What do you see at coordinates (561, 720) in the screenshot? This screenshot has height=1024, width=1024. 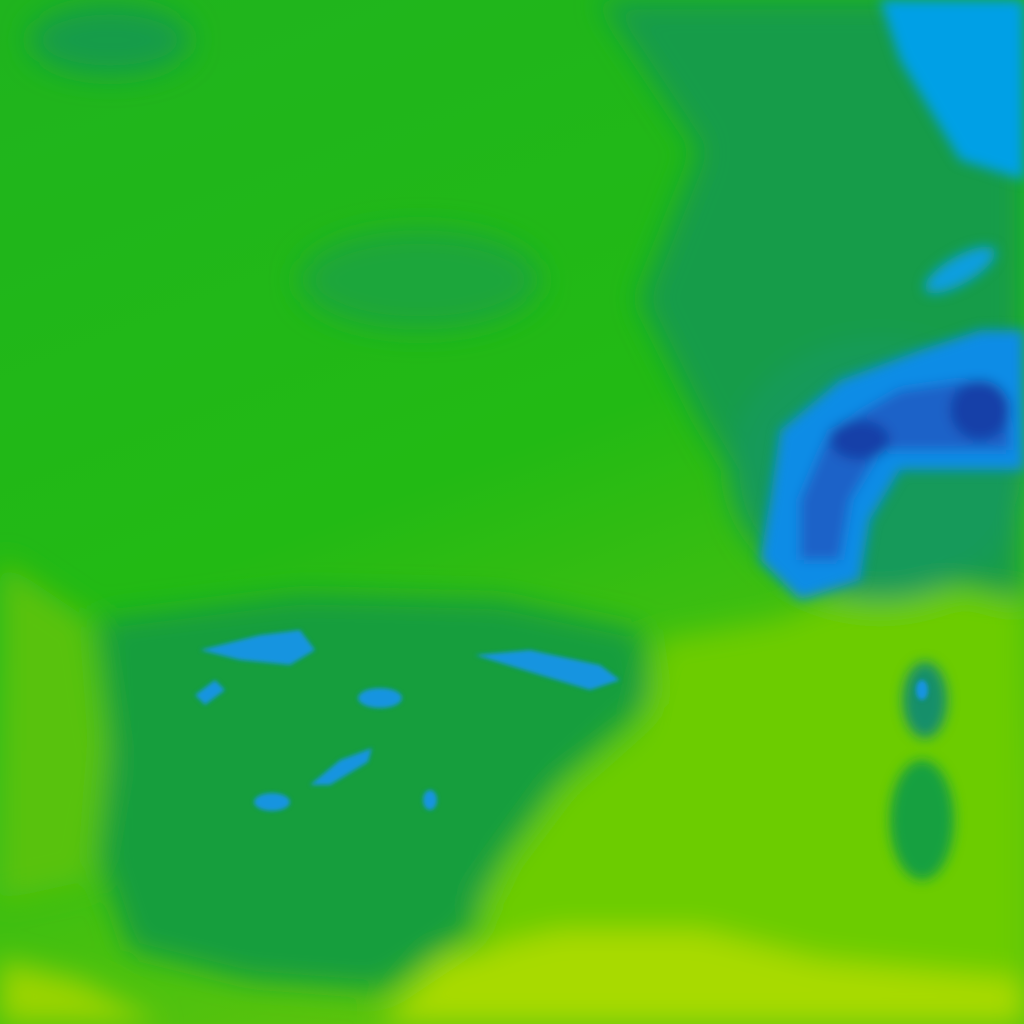 I see `mountain-spots` at bounding box center [561, 720].